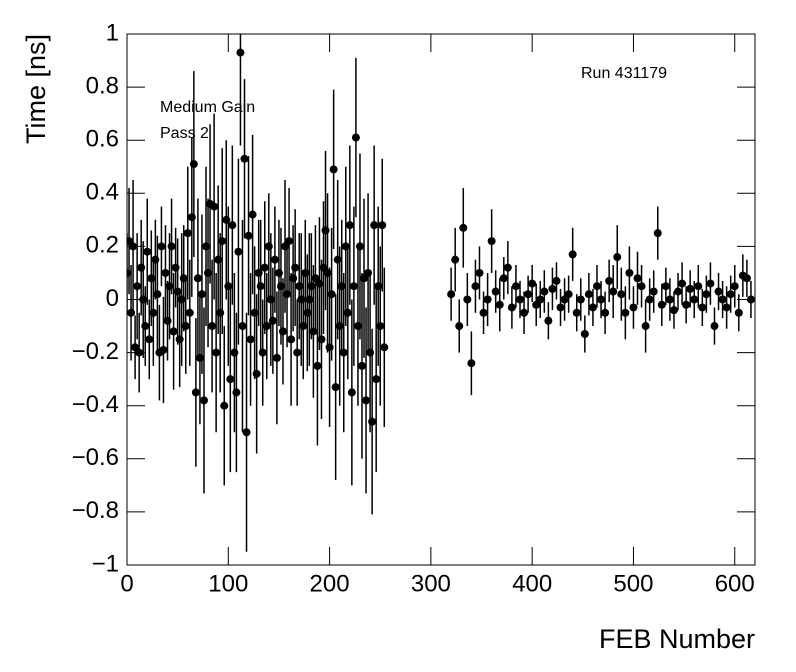  What do you see at coordinates (95, 404) in the screenshot?
I see `y-tick-label: −0.4` at bounding box center [95, 404].